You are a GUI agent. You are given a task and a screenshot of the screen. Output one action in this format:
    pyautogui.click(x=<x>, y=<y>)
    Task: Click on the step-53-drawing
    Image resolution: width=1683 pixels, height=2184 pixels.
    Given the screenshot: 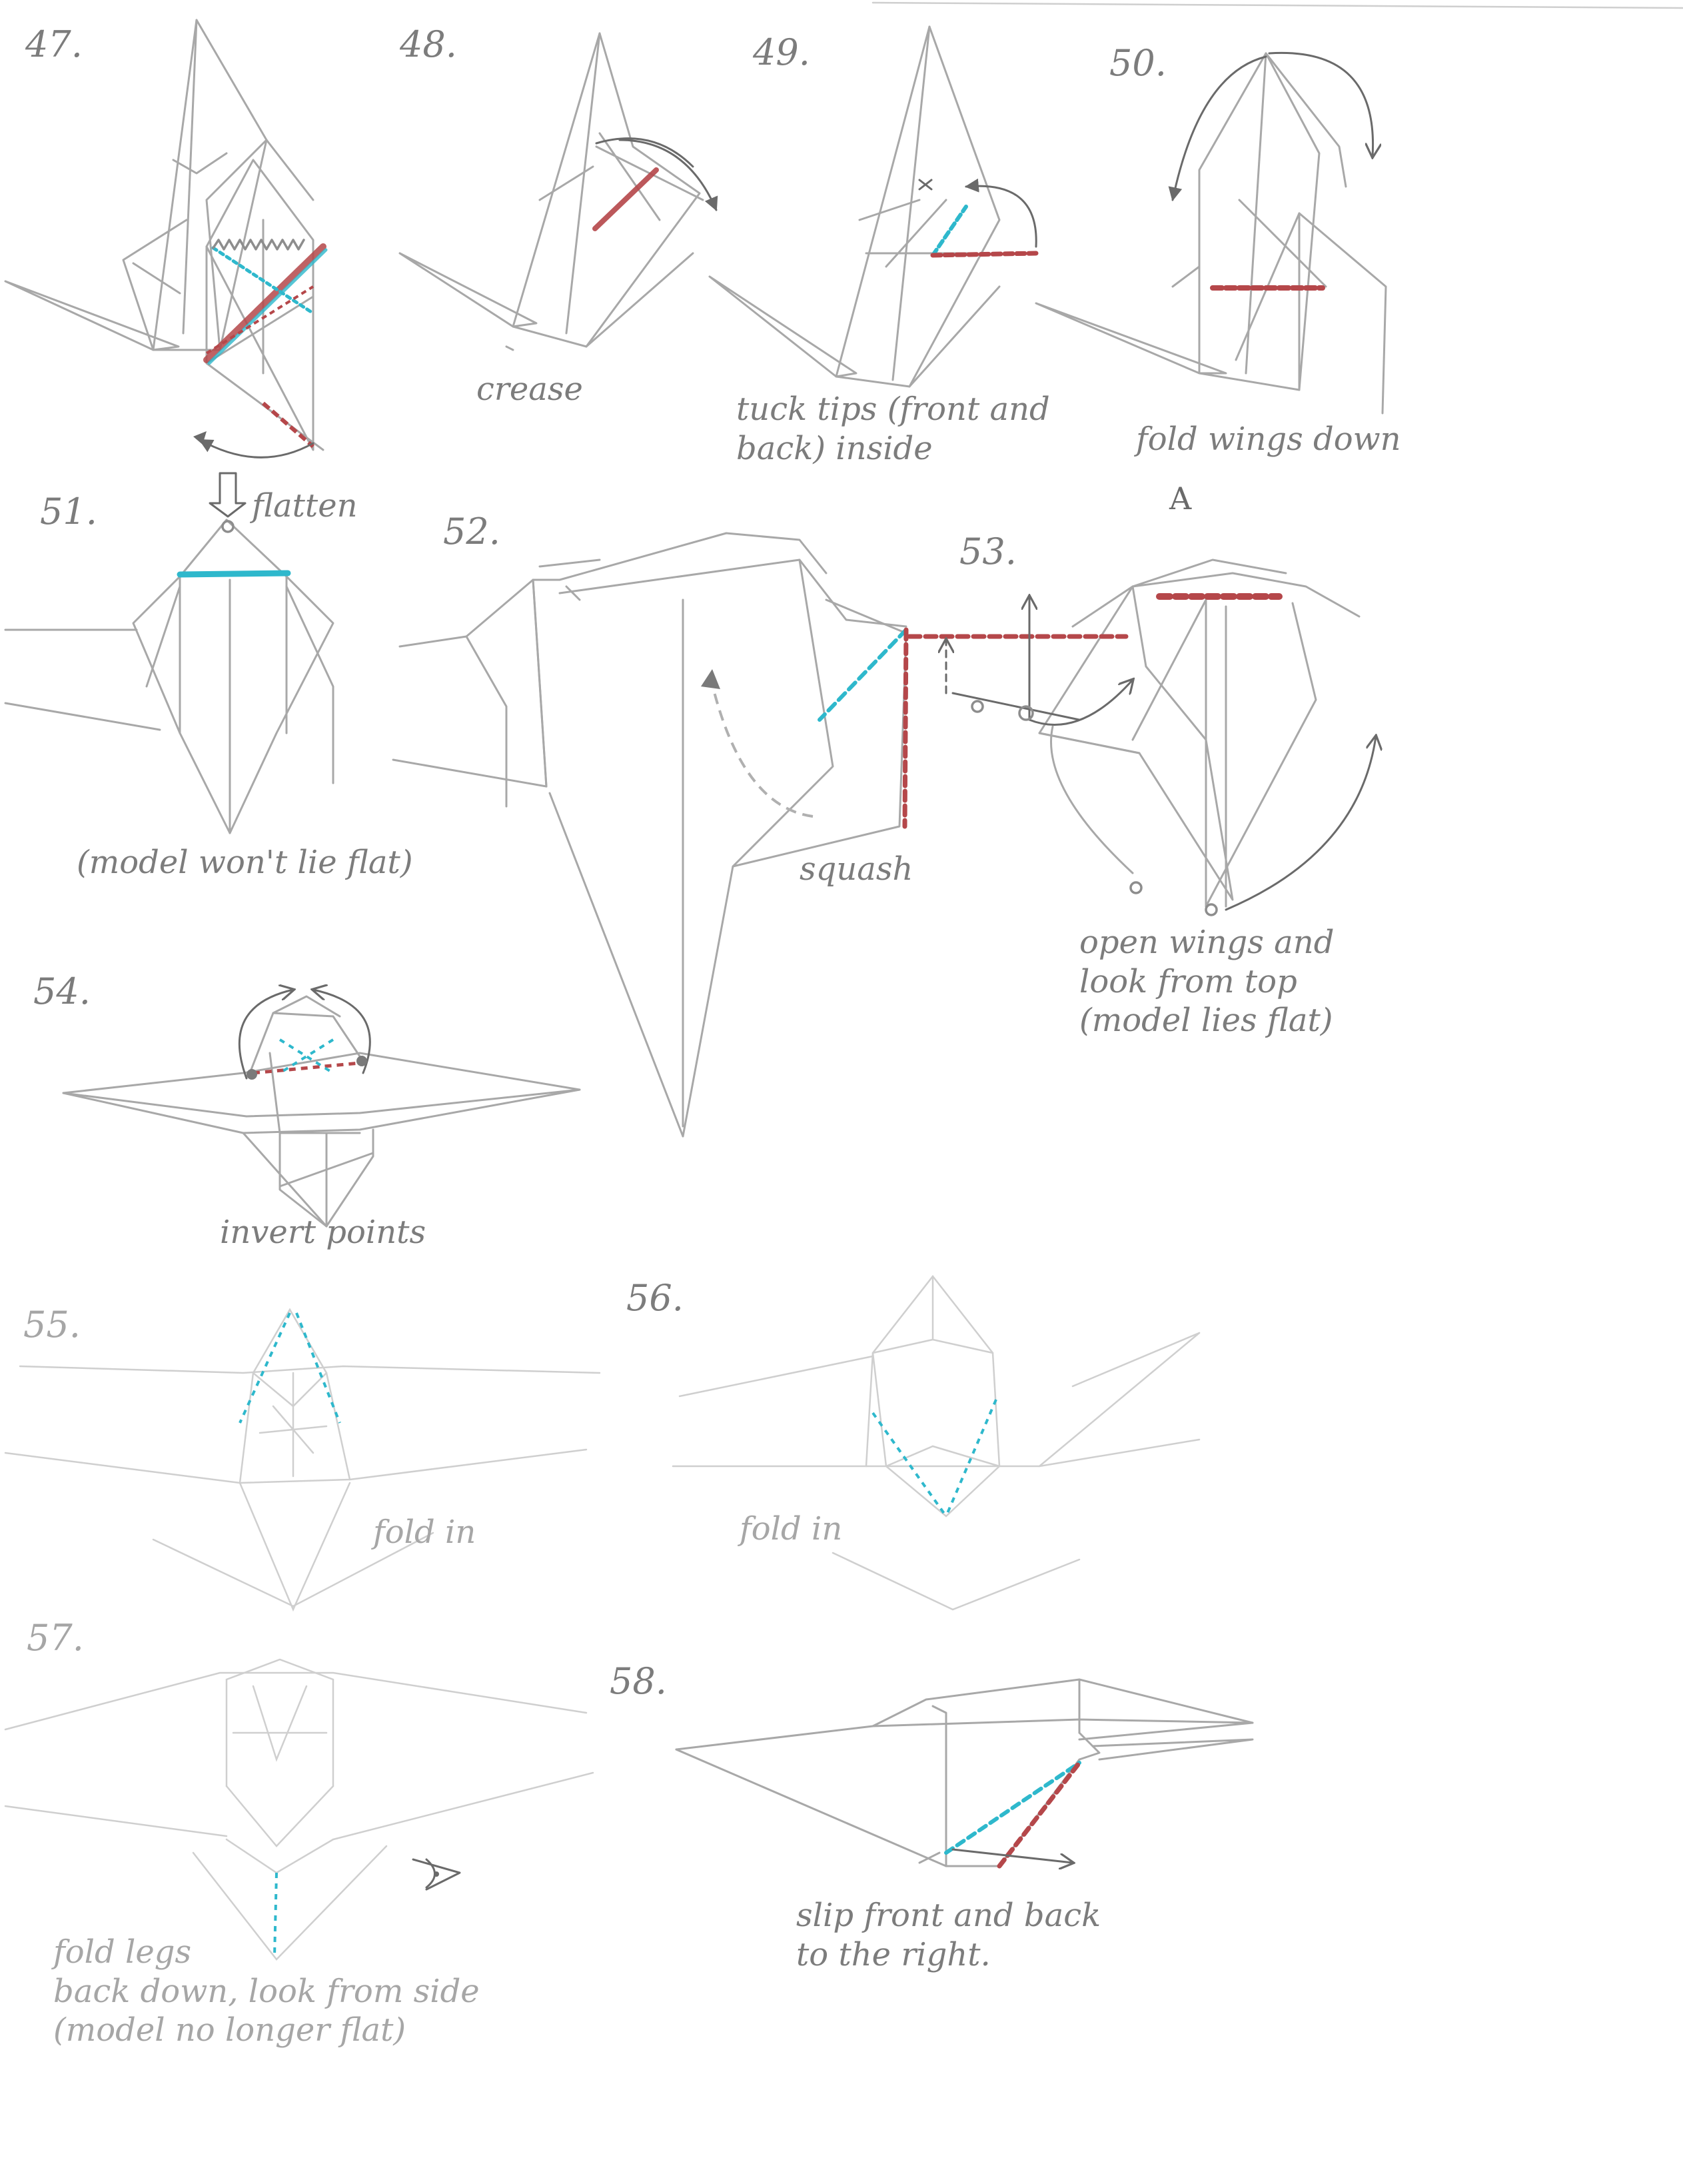 What is the action you would take?
    pyautogui.click(x=1141, y=737)
    